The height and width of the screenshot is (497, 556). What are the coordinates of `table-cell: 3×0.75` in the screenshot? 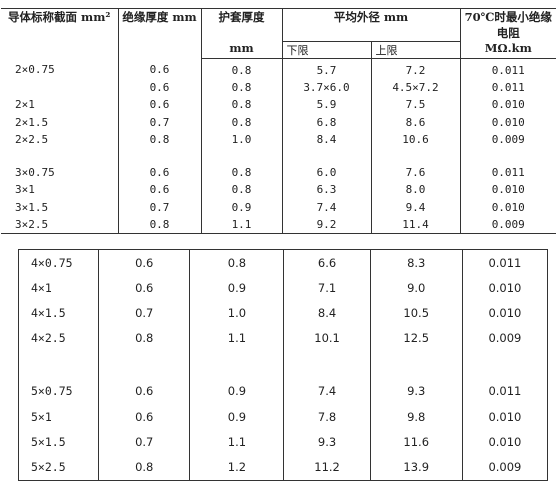 It's located at (60, 172).